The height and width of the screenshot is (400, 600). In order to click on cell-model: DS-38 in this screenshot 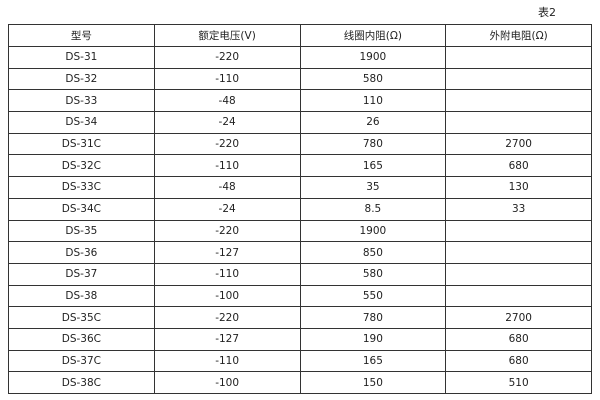, I will do `click(81, 296)`.